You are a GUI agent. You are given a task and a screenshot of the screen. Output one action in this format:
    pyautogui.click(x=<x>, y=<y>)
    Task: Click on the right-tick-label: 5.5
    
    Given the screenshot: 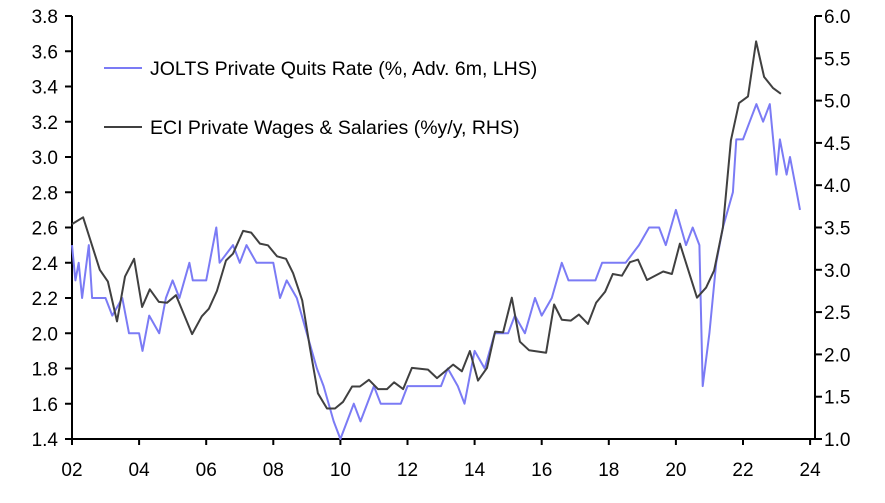 What is the action you would take?
    pyautogui.click(x=837, y=59)
    